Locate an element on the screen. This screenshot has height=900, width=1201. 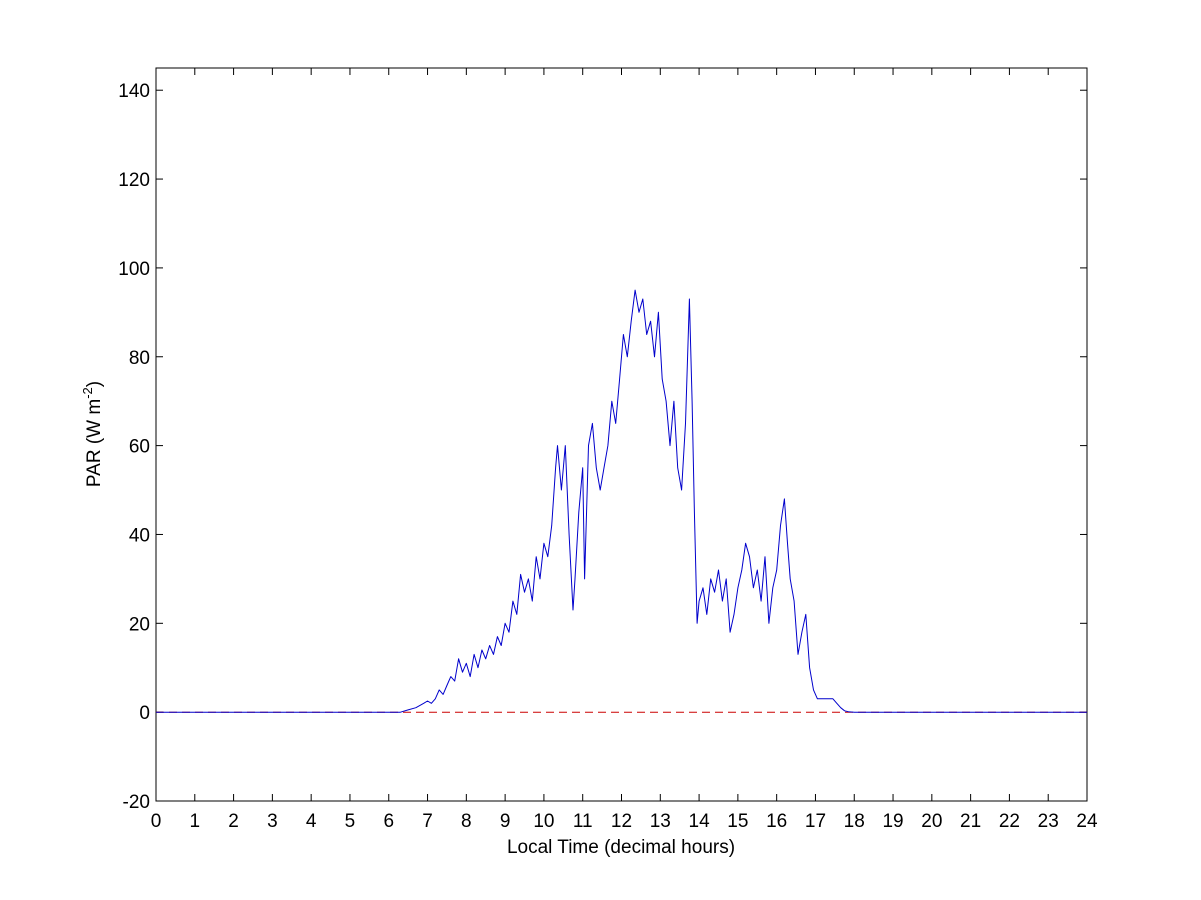
y-tick-label: 20 is located at coordinates (139, 624).